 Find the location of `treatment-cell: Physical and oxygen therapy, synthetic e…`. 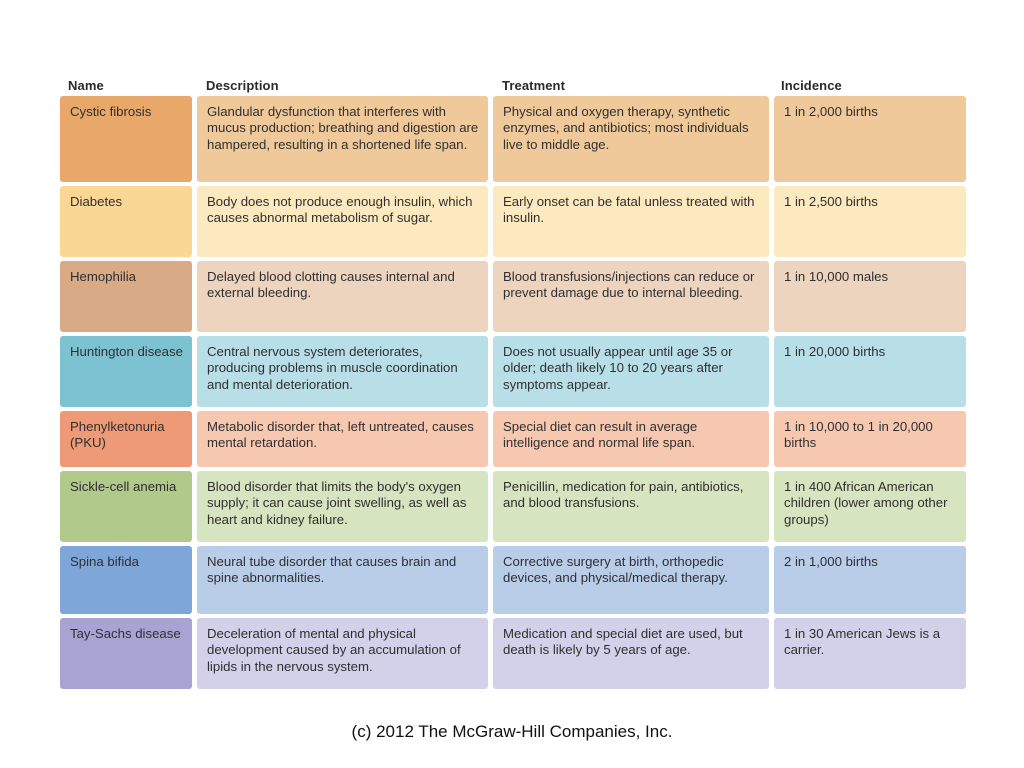

treatment-cell: Physical and oxygen therapy, synthetic e… is located at coordinates (631, 139).